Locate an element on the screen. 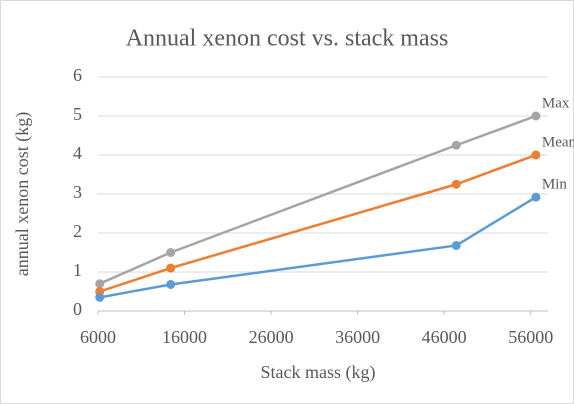  y-tick-label: 6 is located at coordinates (77, 75).